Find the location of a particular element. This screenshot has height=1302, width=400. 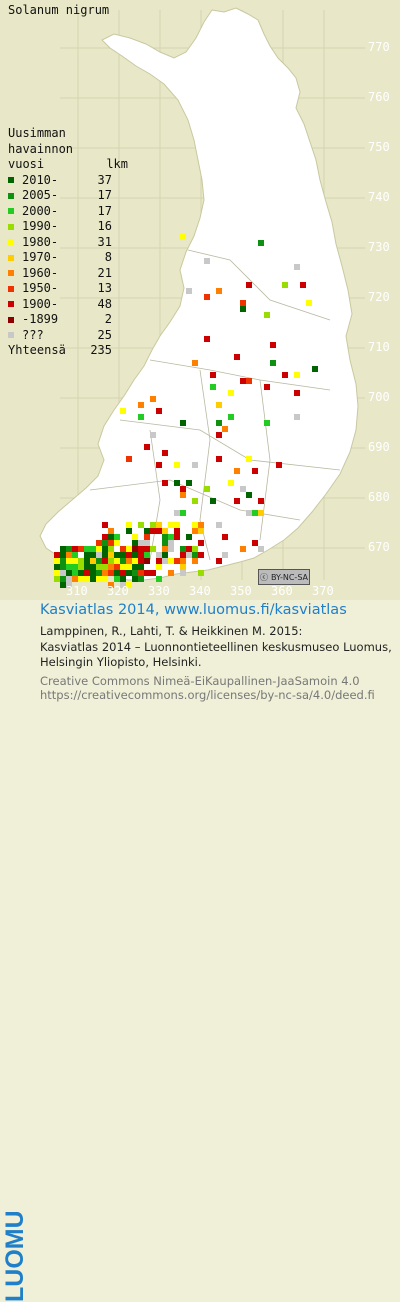

y-tick-label: 750 is located at coordinates (379, 147).